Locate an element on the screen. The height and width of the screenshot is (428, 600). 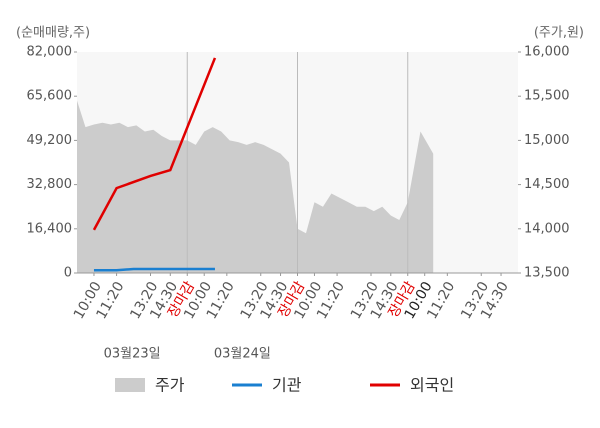
y-tick-label: 49,200 is located at coordinates (50, 140).